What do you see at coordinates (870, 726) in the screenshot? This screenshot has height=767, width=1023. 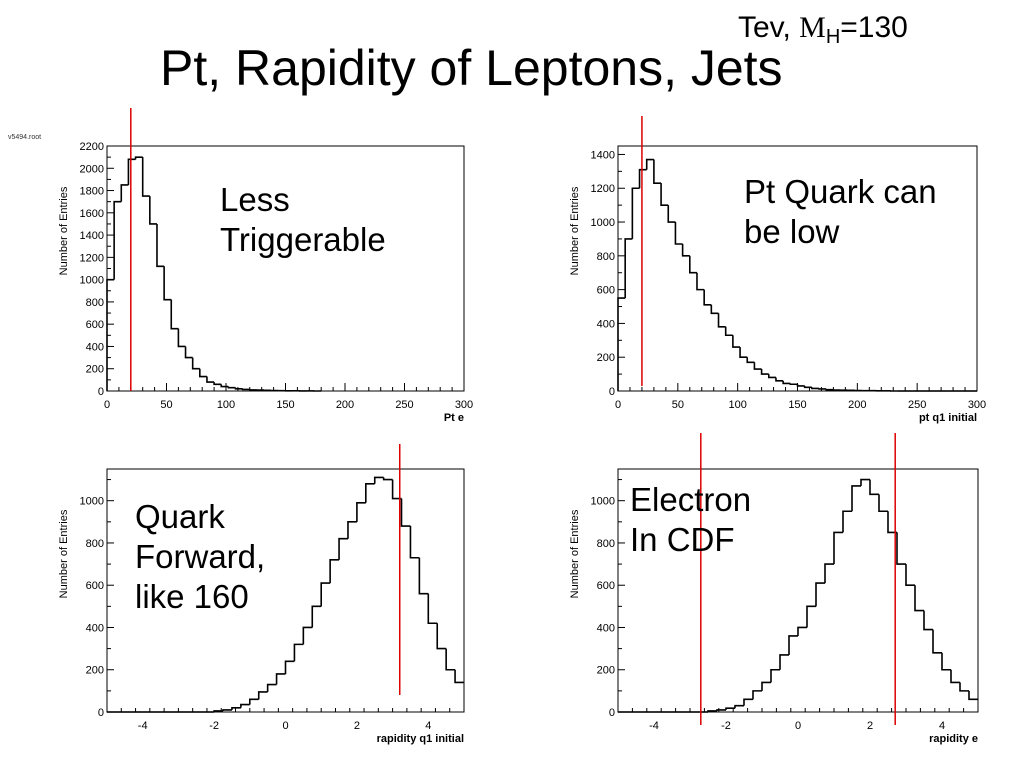 I see `x-tick-label: 2` at bounding box center [870, 726].